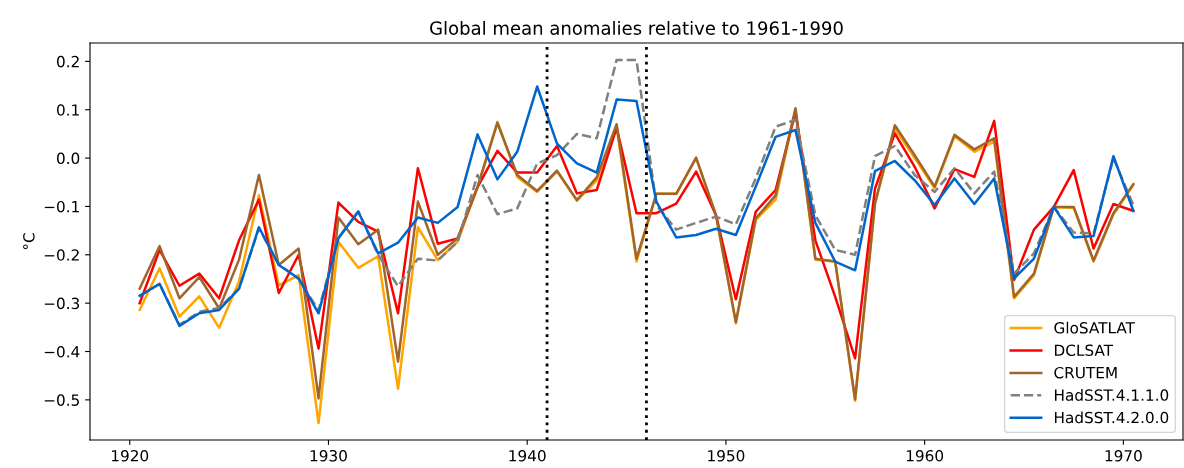 Image resolution: width=1184 pixels, height=468 pixels. What do you see at coordinates (1085, 372) in the screenshot?
I see `legend-label: CRUTEM` at bounding box center [1085, 372].